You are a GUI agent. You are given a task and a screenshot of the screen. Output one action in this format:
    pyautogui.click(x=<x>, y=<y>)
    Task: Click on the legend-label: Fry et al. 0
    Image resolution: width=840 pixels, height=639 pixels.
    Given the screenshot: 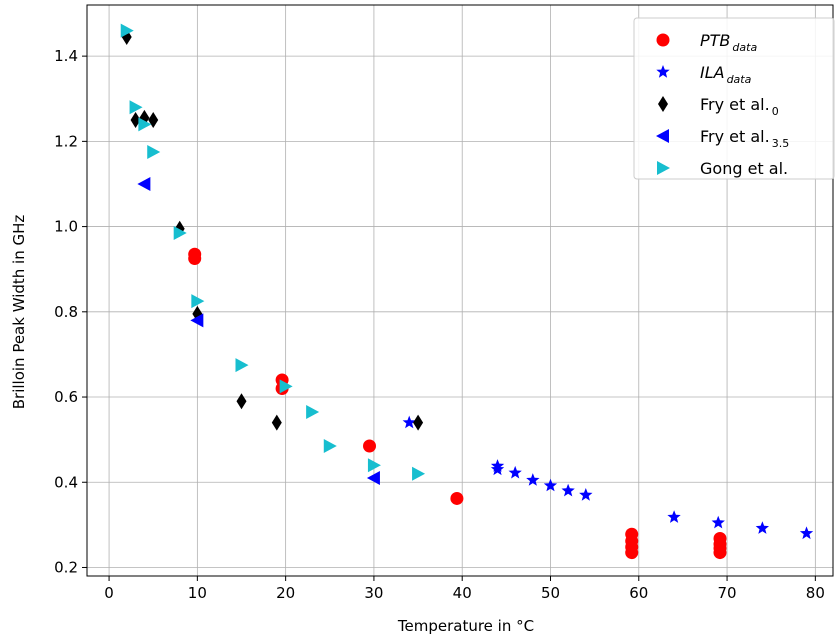 What is the action you would take?
    pyautogui.click(x=739, y=106)
    